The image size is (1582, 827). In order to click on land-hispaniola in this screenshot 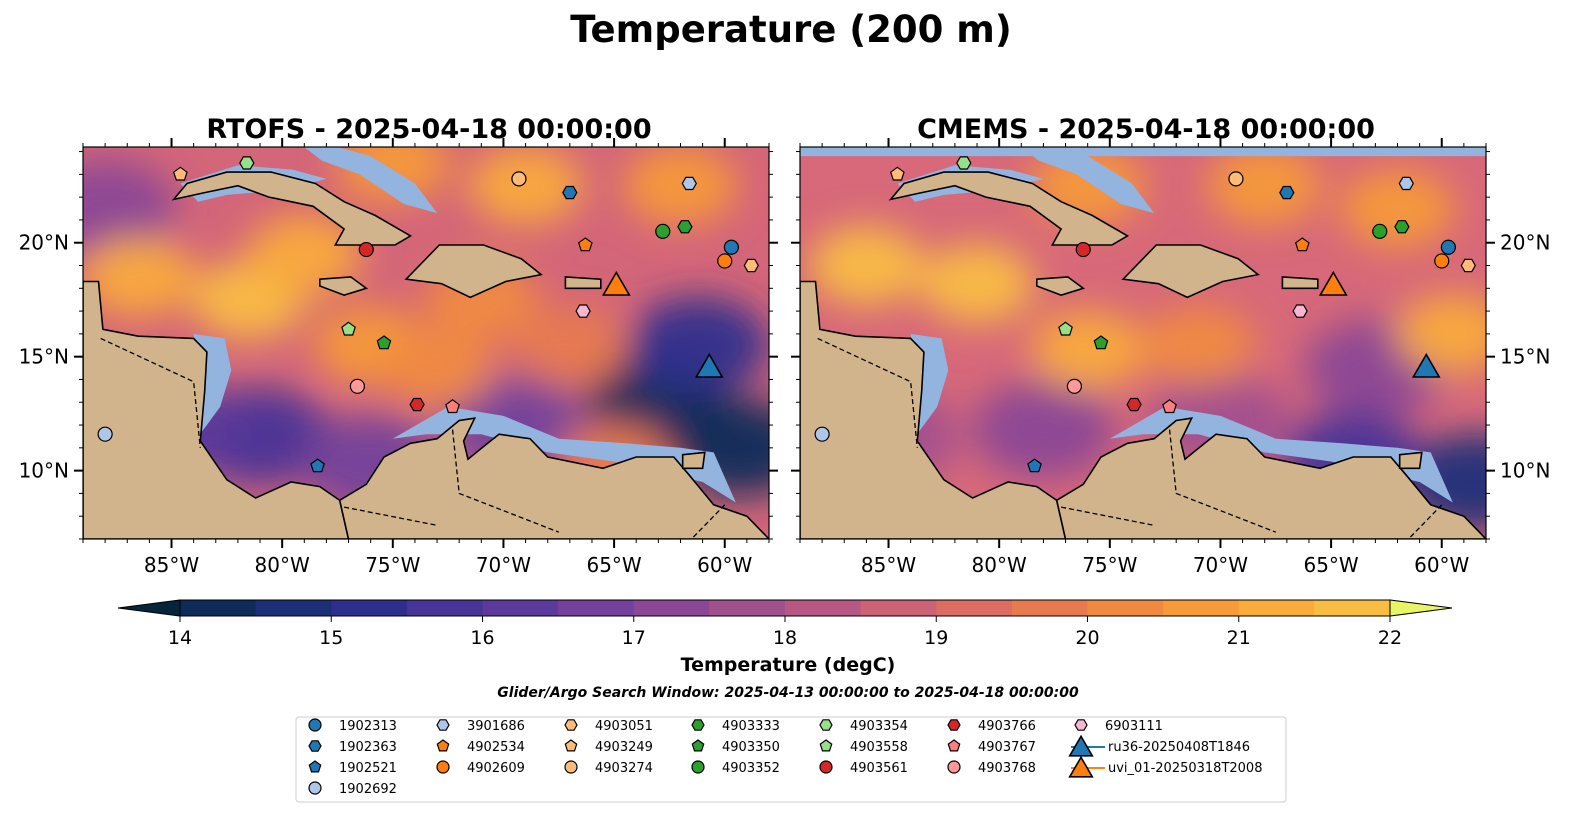, I will do `click(1190, 271)`.